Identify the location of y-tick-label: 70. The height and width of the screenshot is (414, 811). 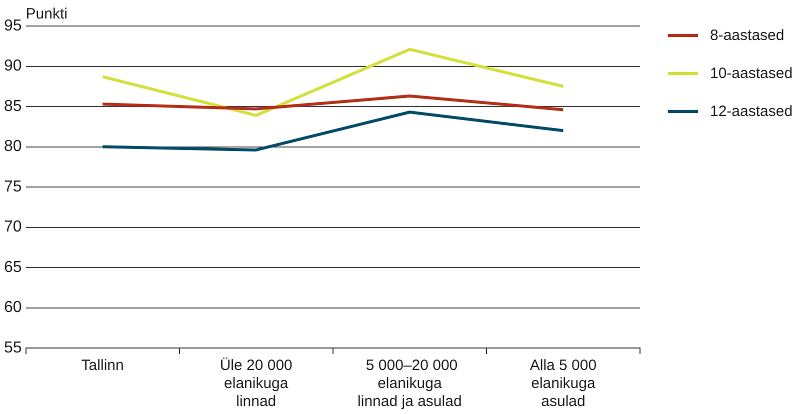
(13, 227).